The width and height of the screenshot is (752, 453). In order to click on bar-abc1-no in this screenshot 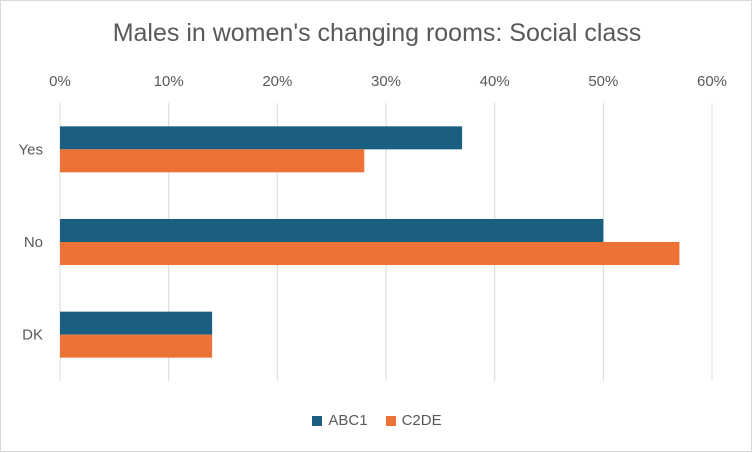, I will do `click(332, 230)`.